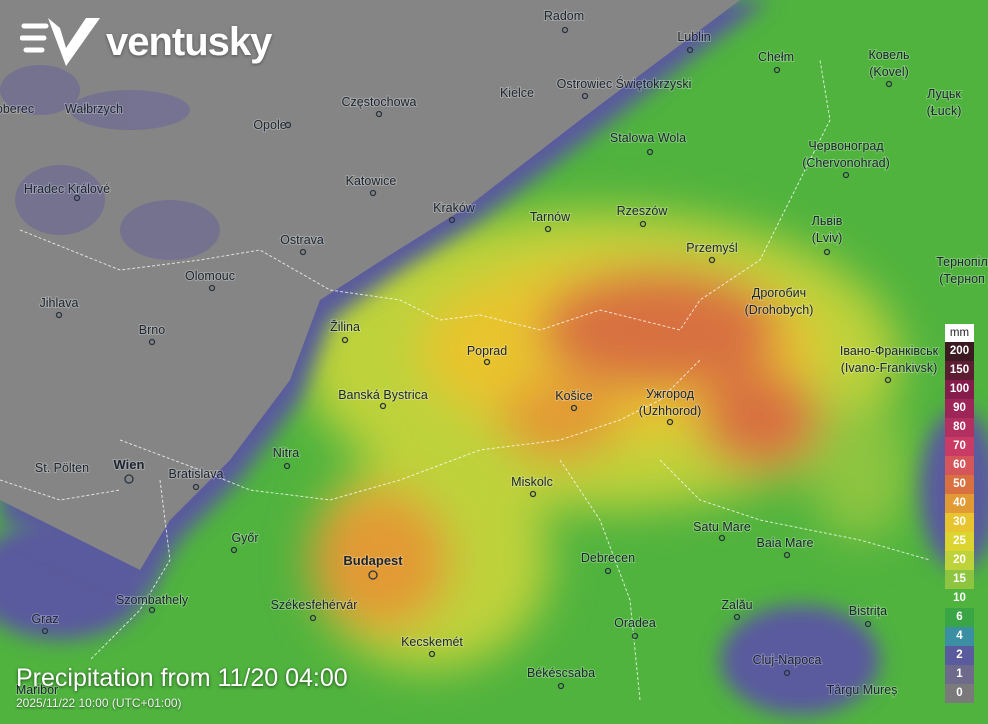 This screenshot has width=988, height=724. Describe the element at coordinates (670, 394) in the screenshot. I see `place-name: Ужгород` at that location.